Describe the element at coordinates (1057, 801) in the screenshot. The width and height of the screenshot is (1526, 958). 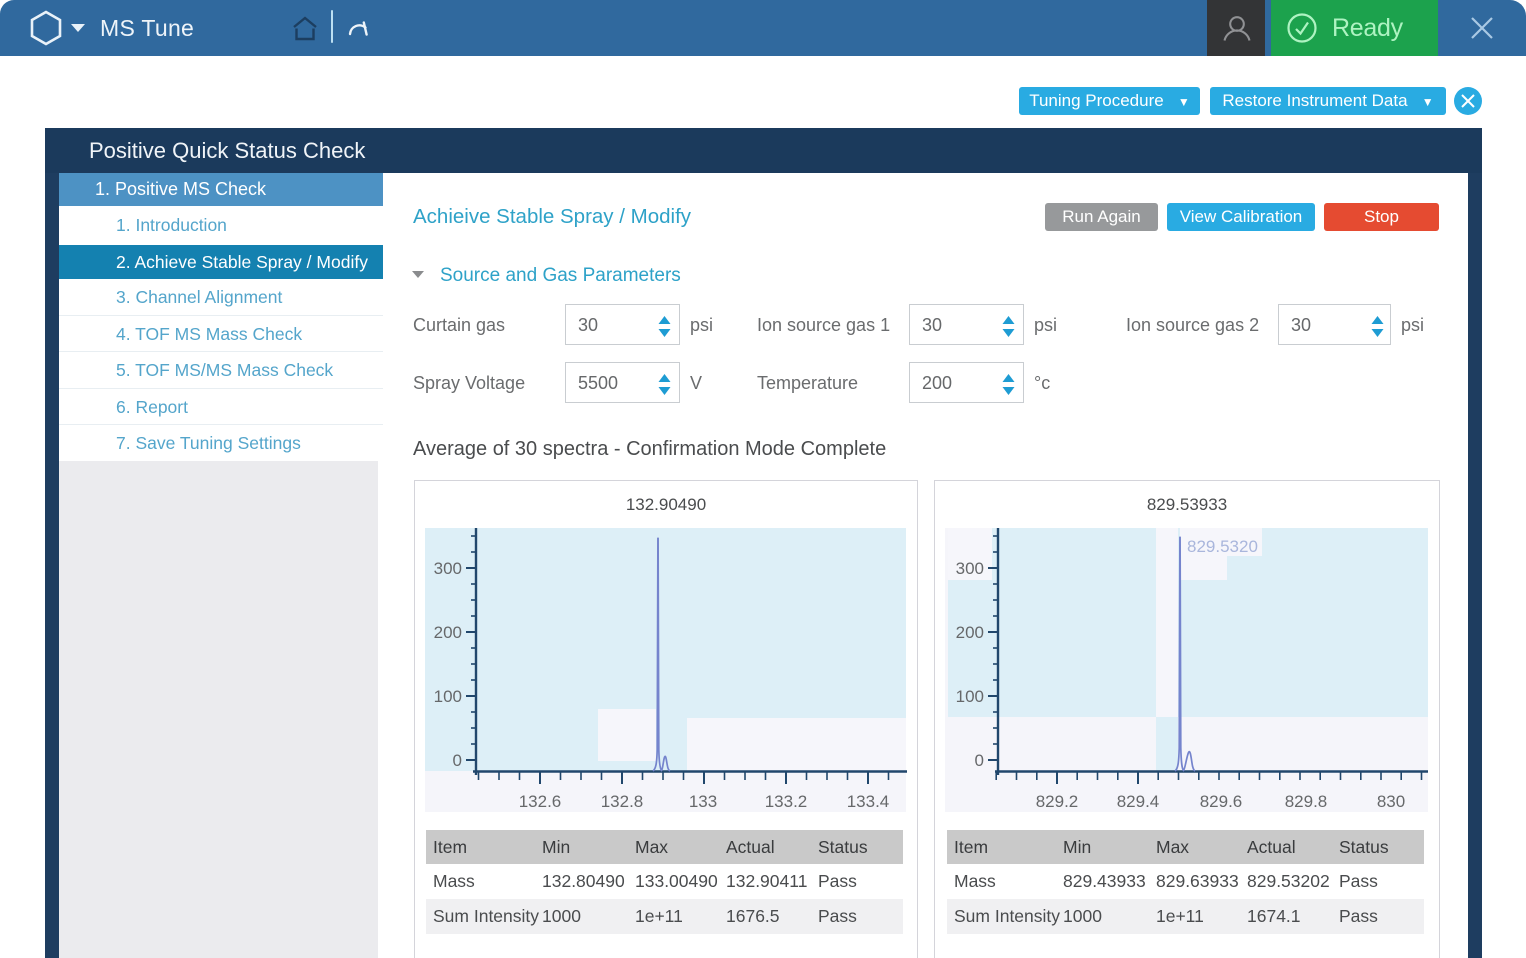
I see `svg-text: 829.2` at that location.